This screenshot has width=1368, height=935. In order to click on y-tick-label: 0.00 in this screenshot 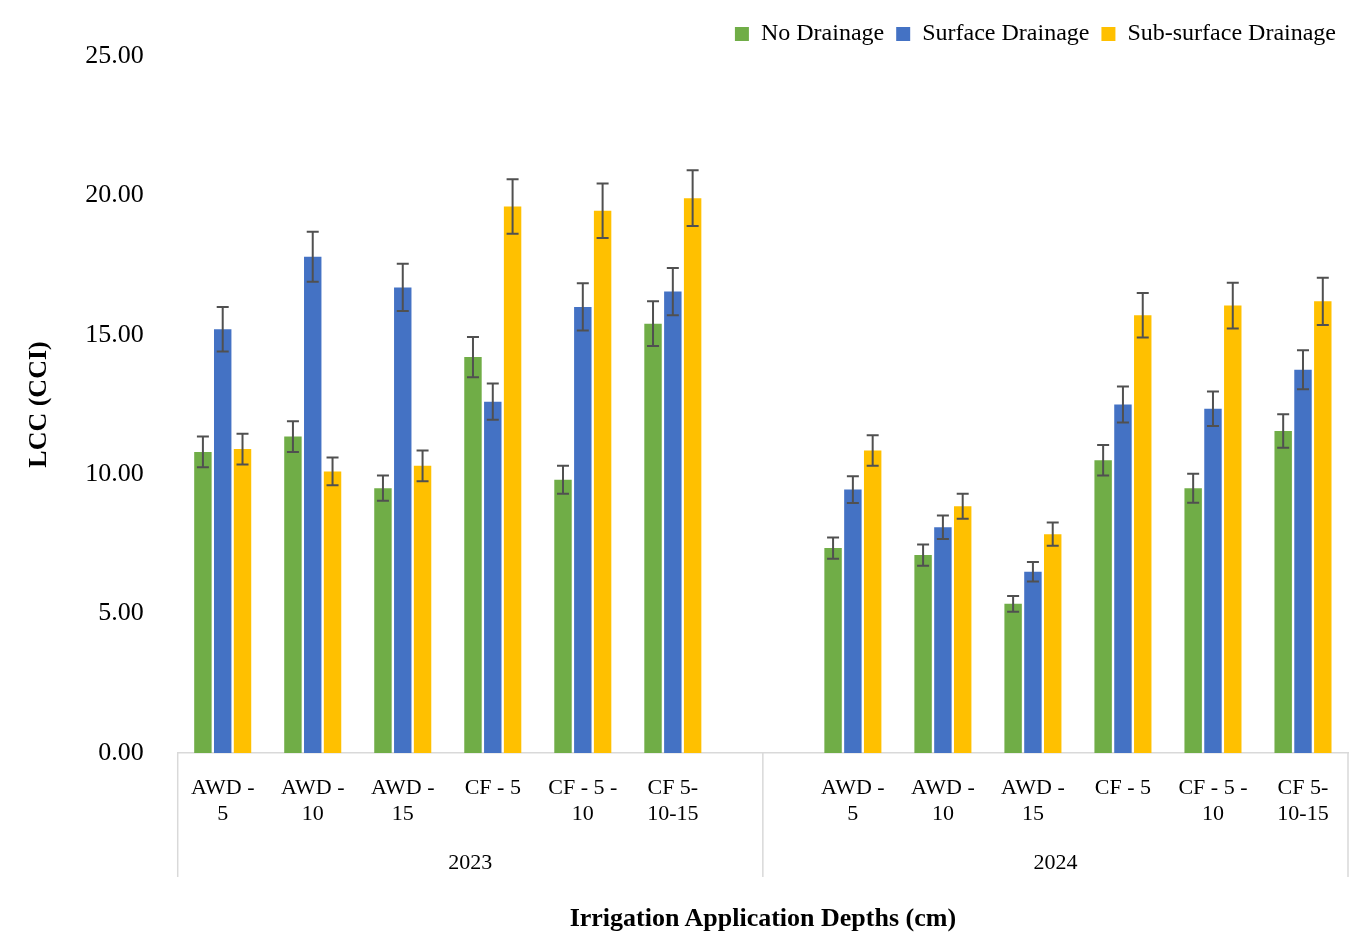, I will do `click(121, 751)`.